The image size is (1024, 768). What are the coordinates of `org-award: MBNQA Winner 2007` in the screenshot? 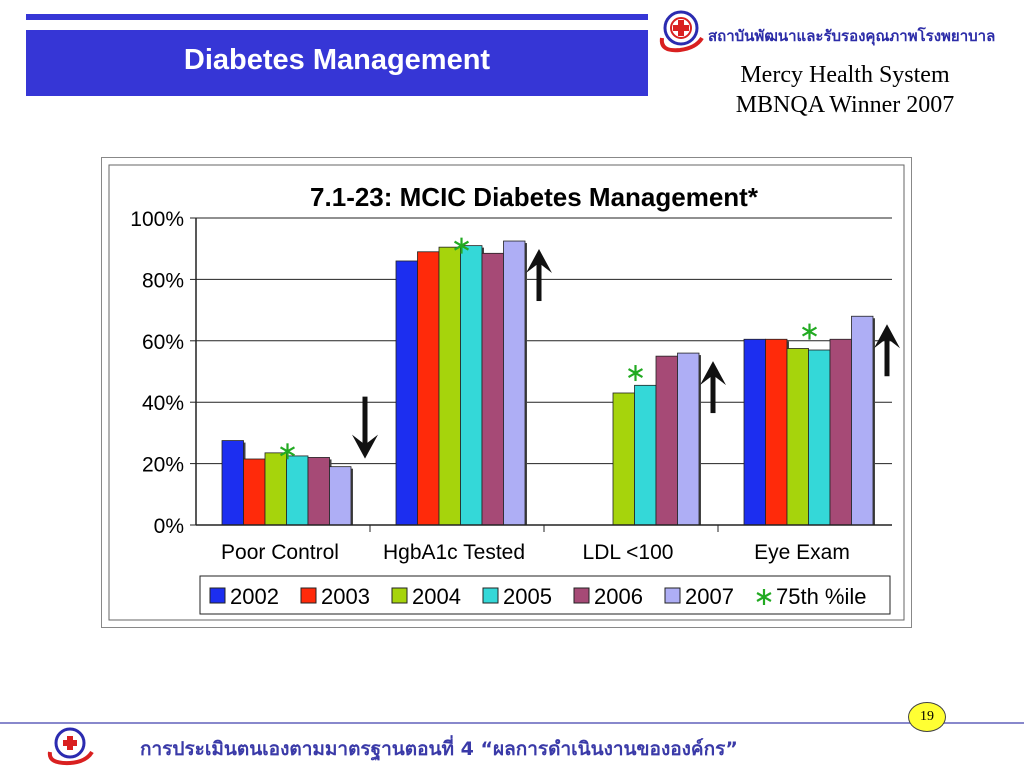 It's located at (845, 105).